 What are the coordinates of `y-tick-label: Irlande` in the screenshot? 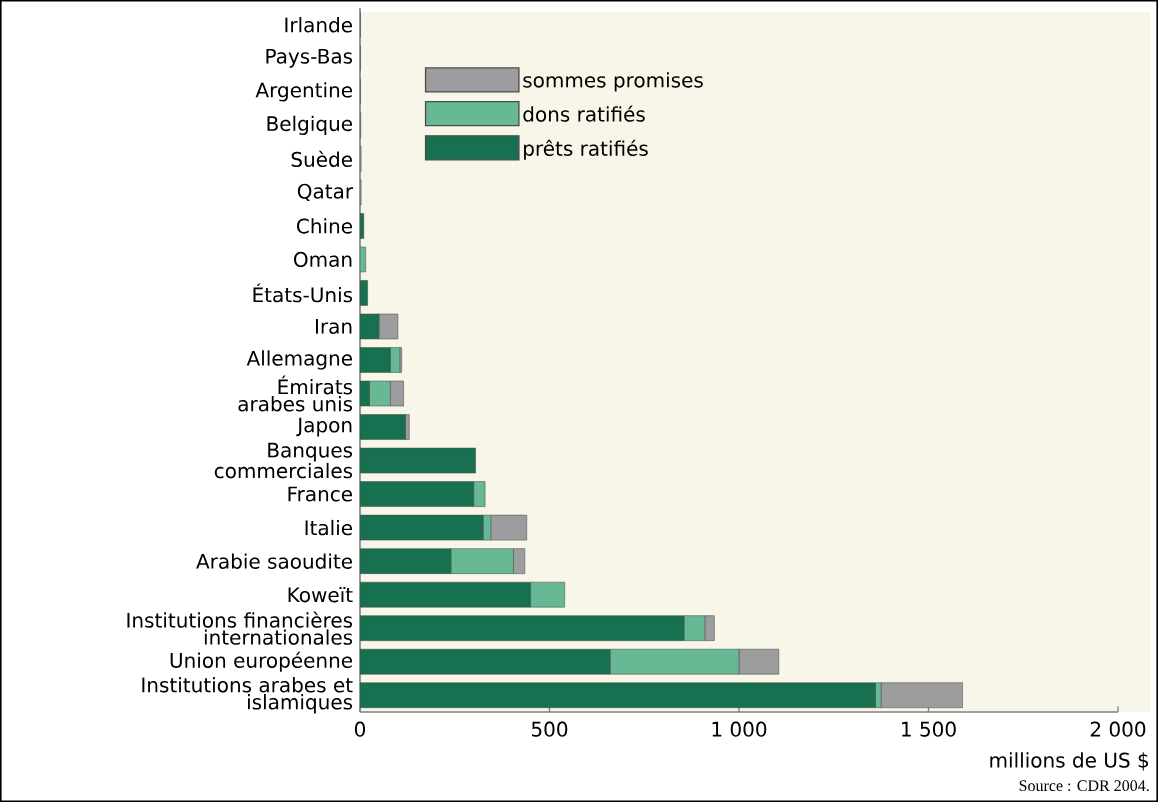 It's located at (318, 25).